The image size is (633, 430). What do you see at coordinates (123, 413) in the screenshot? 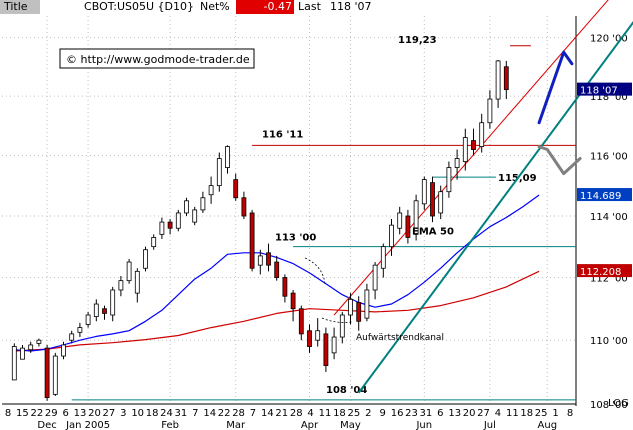
I see `x-tick-label: 3` at bounding box center [123, 413].